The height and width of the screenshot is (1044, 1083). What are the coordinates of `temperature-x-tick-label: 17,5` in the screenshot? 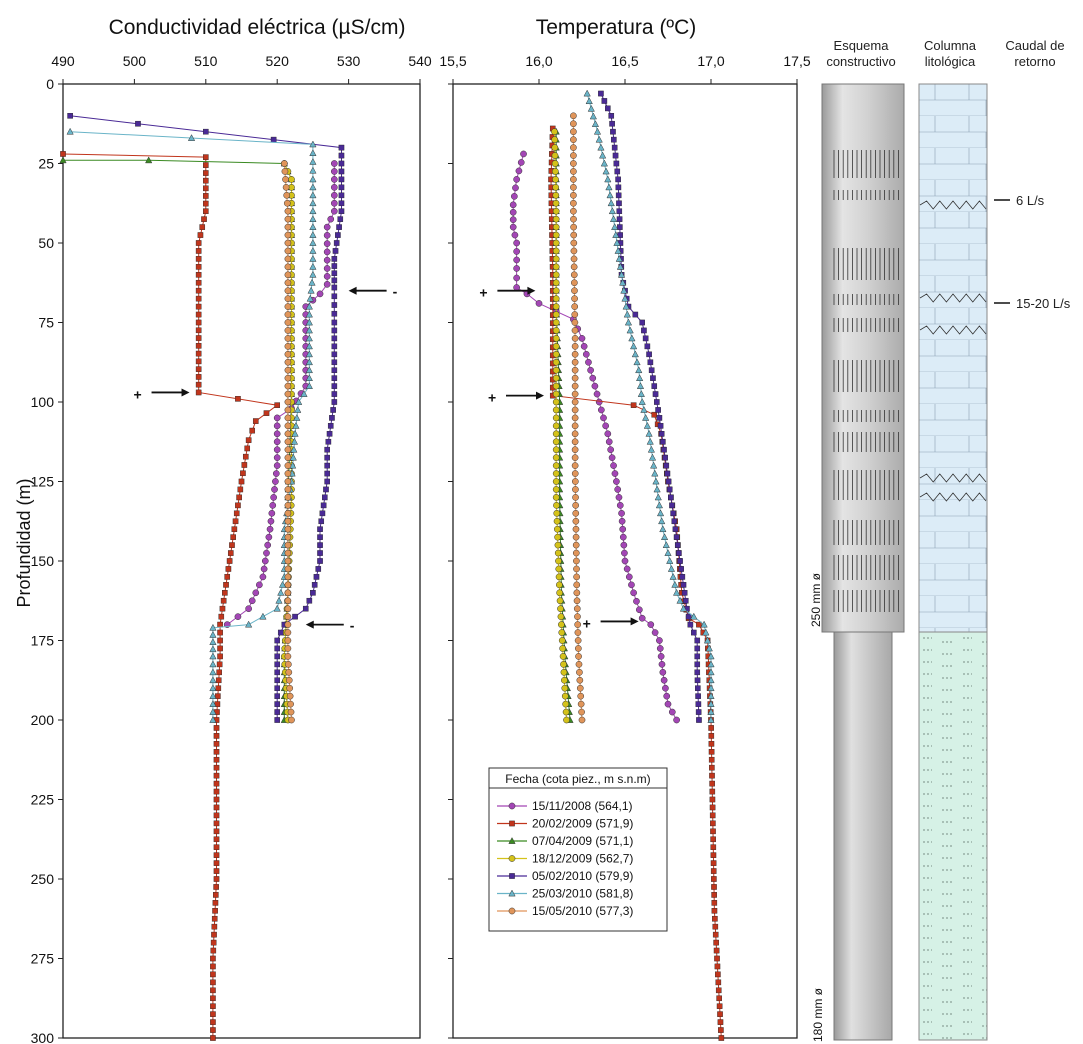 It's located at (796, 61).